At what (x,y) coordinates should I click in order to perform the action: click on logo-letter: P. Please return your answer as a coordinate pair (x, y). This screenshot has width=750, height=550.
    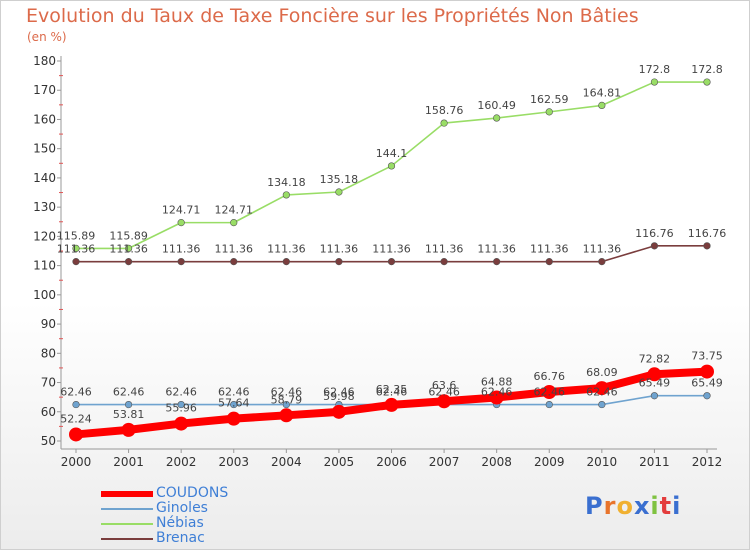
    Looking at the image, I should click on (594, 506).